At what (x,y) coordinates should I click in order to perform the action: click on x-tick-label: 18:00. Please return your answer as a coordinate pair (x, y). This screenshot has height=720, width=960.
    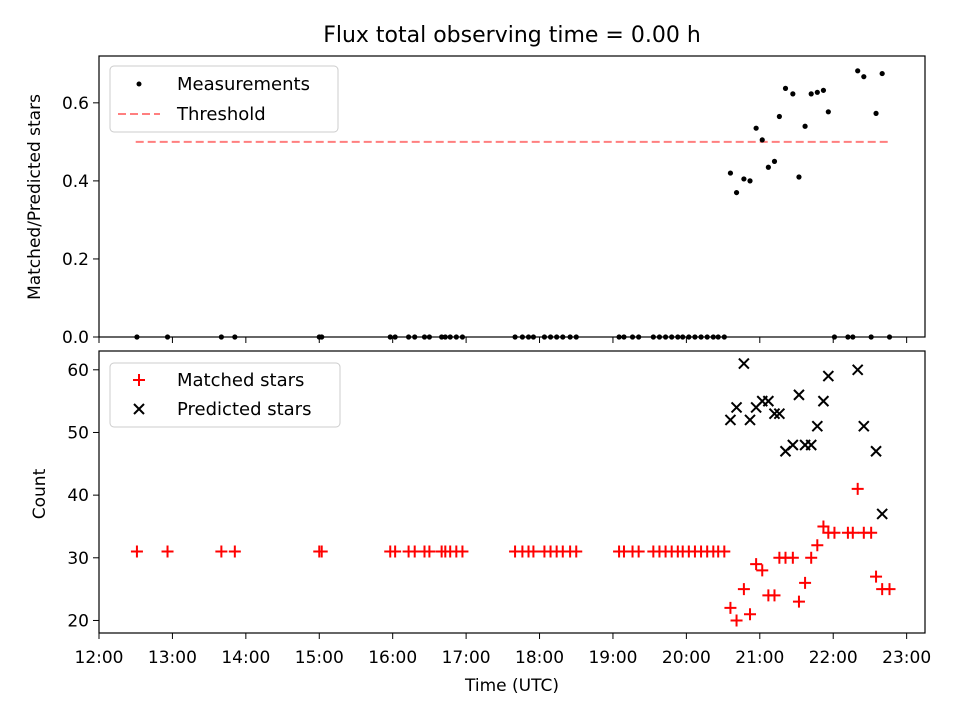
    Looking at the image, I should click on (539, 658).